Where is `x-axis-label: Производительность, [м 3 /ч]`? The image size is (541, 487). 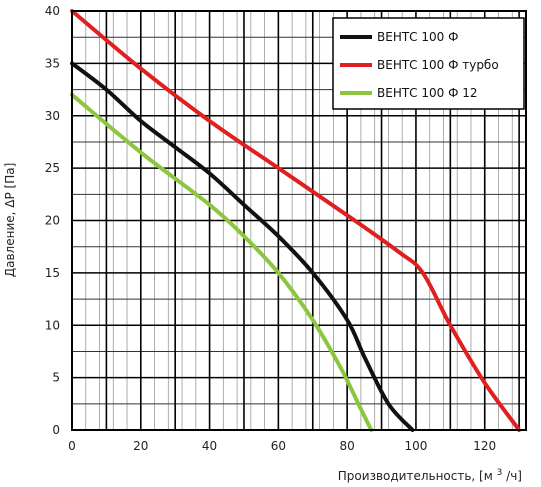 x-axis-label: Производительность, [м 3 /ч] is located at coordinates (430, 473).